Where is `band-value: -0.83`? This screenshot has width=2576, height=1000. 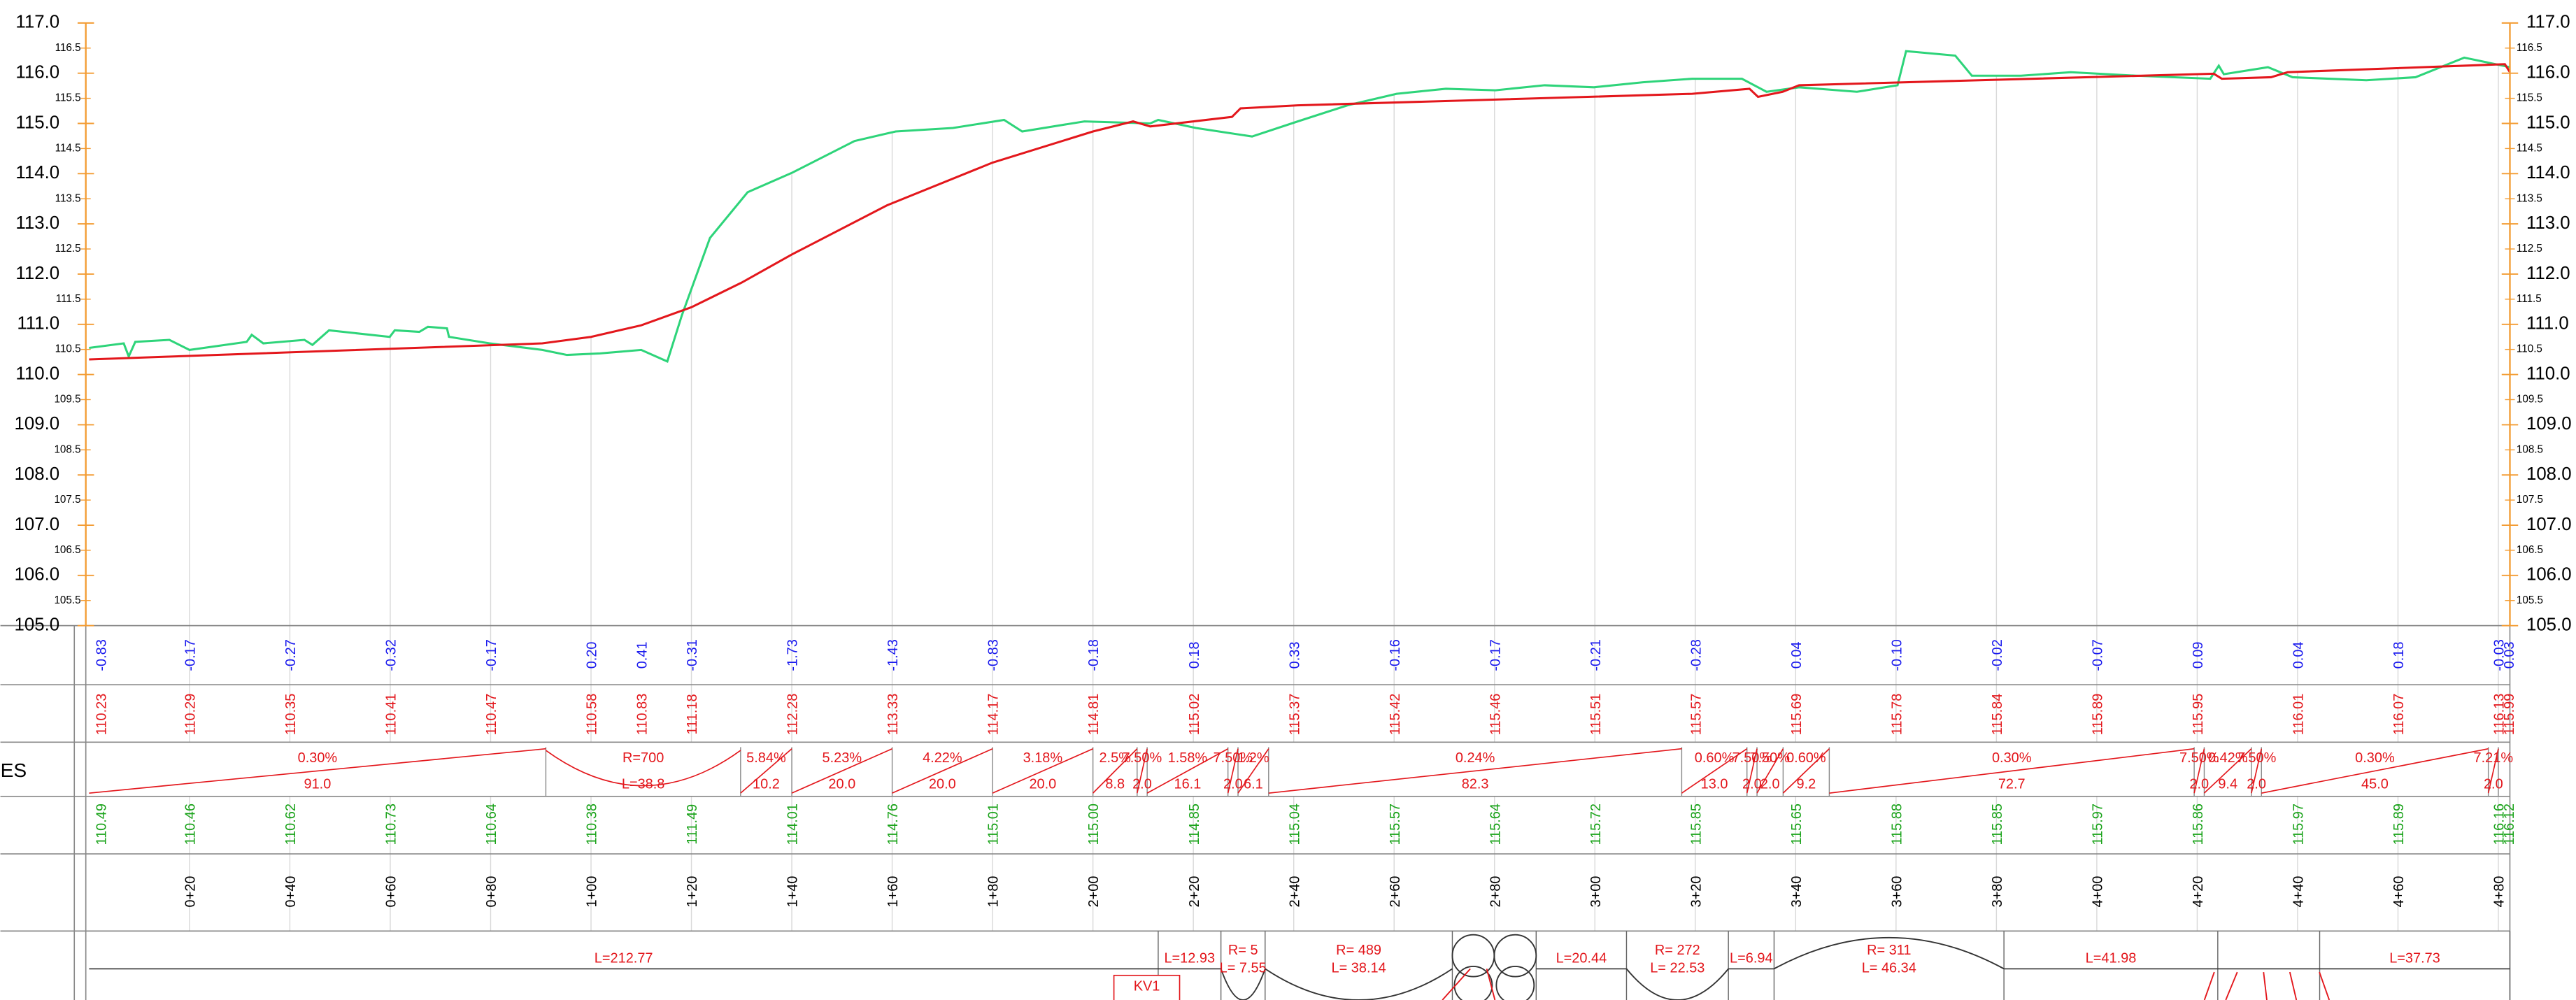 band-value: -0.83 is located at coordinates (101, 655).